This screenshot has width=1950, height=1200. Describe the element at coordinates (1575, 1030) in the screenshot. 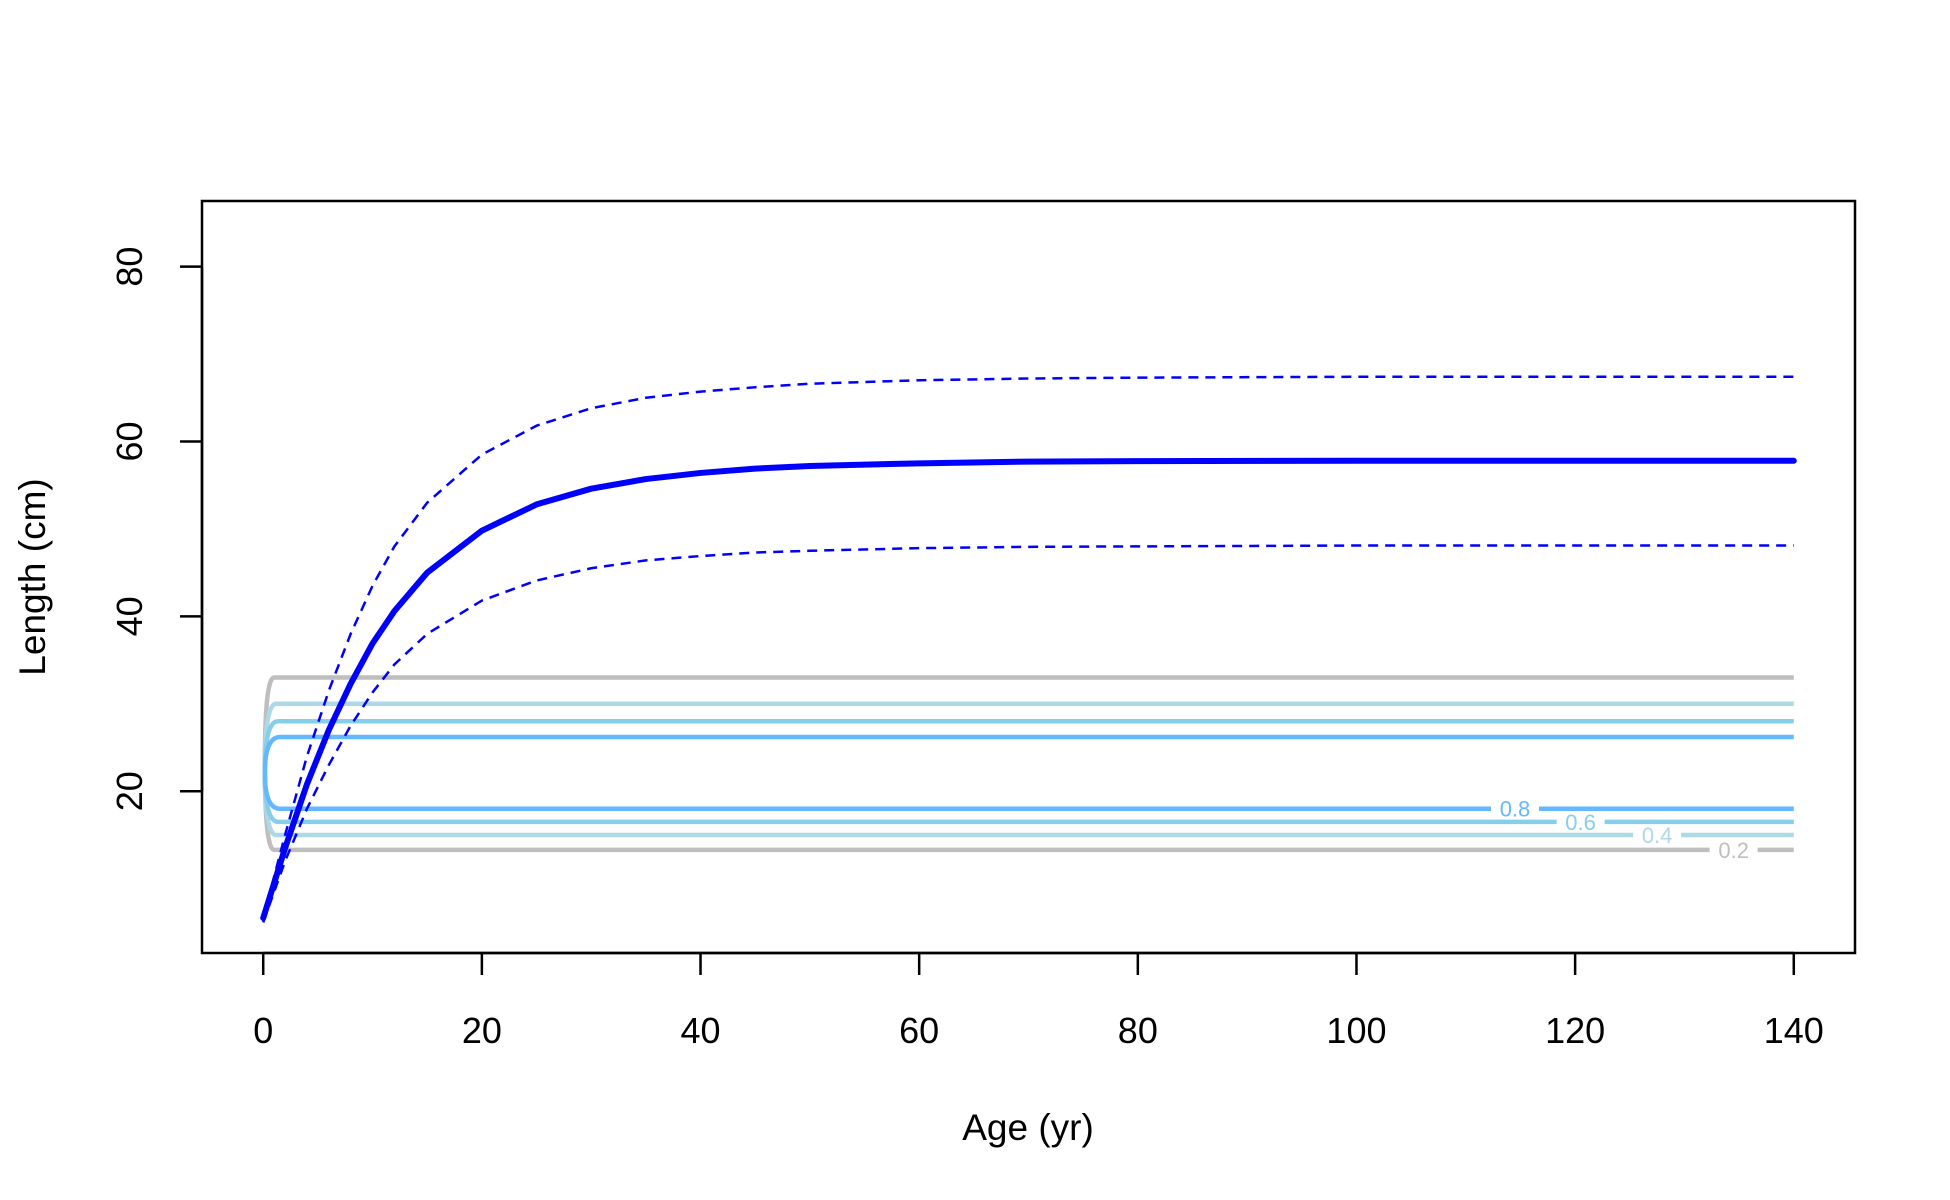

I see `x-tick-label: 120` at that location.